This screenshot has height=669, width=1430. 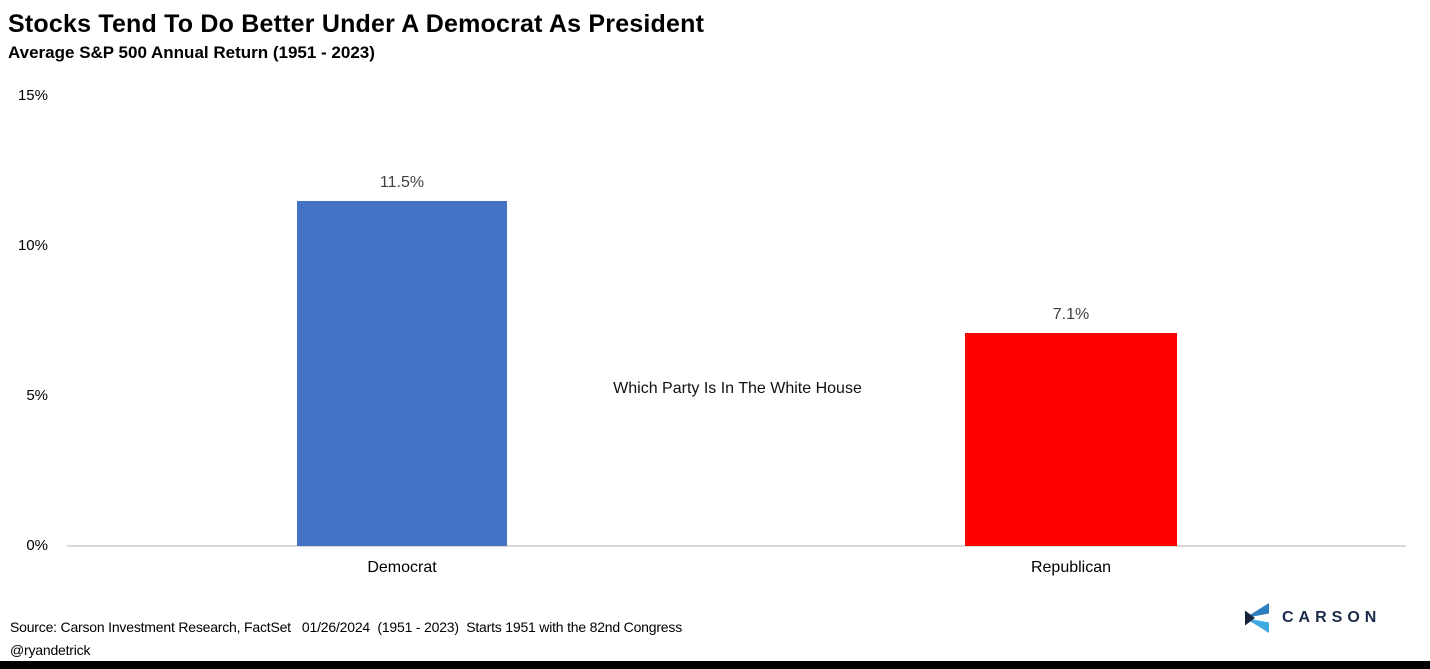 What do you see at coordinates (1071, 314) in the screenshot?
I see `value-label-republican: 7.1%` at bounding box center [1071, 314].